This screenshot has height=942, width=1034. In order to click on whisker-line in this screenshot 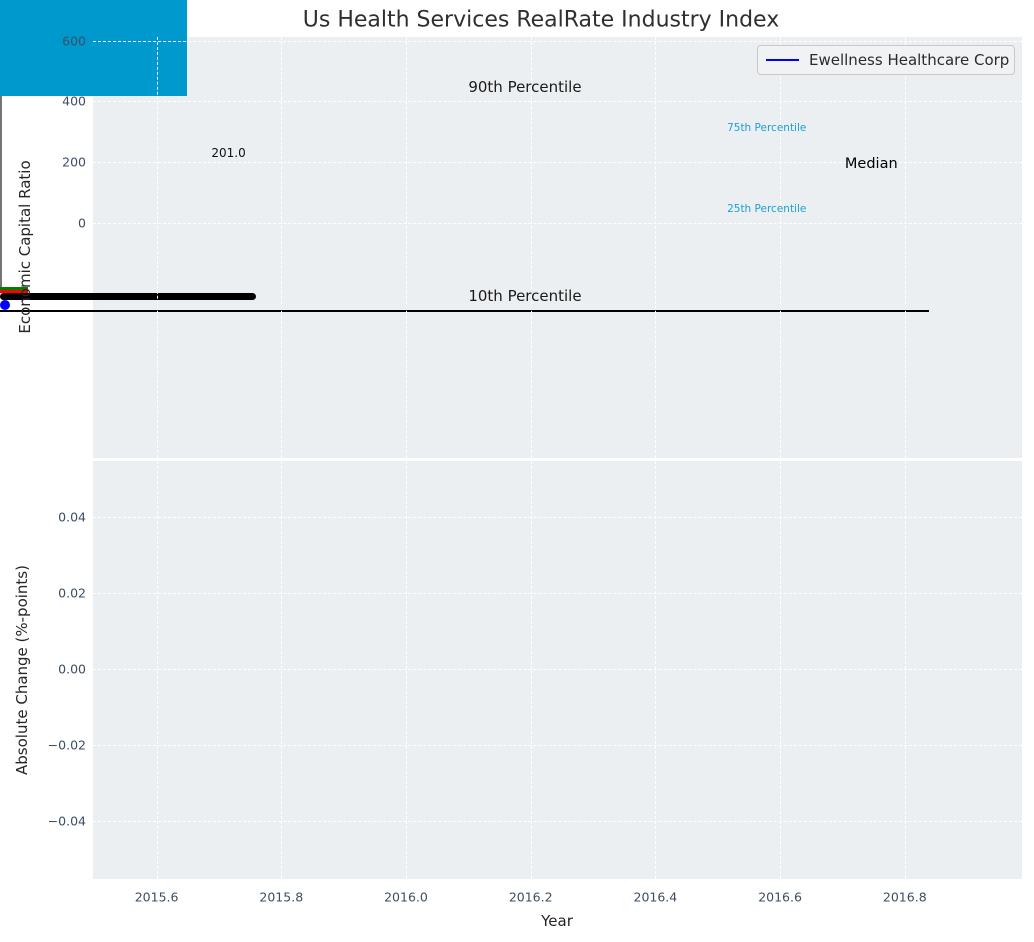, I will do `click(1, 191)`.